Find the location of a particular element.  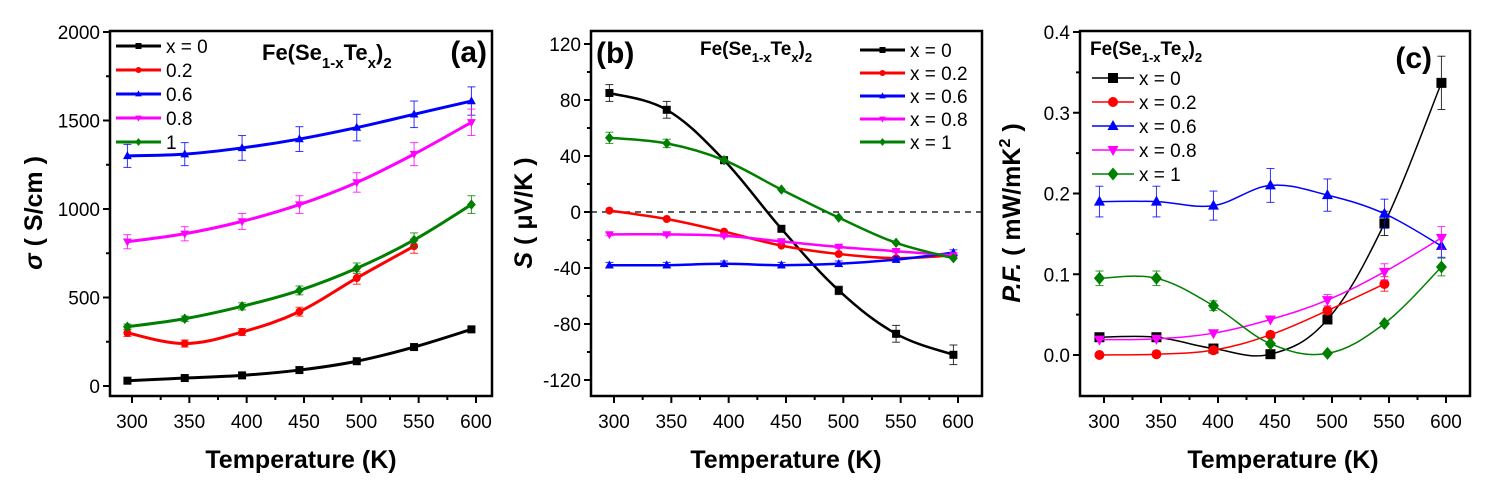

y-axis-unit: ( S/cm ) is located at coordinates (34, 204).